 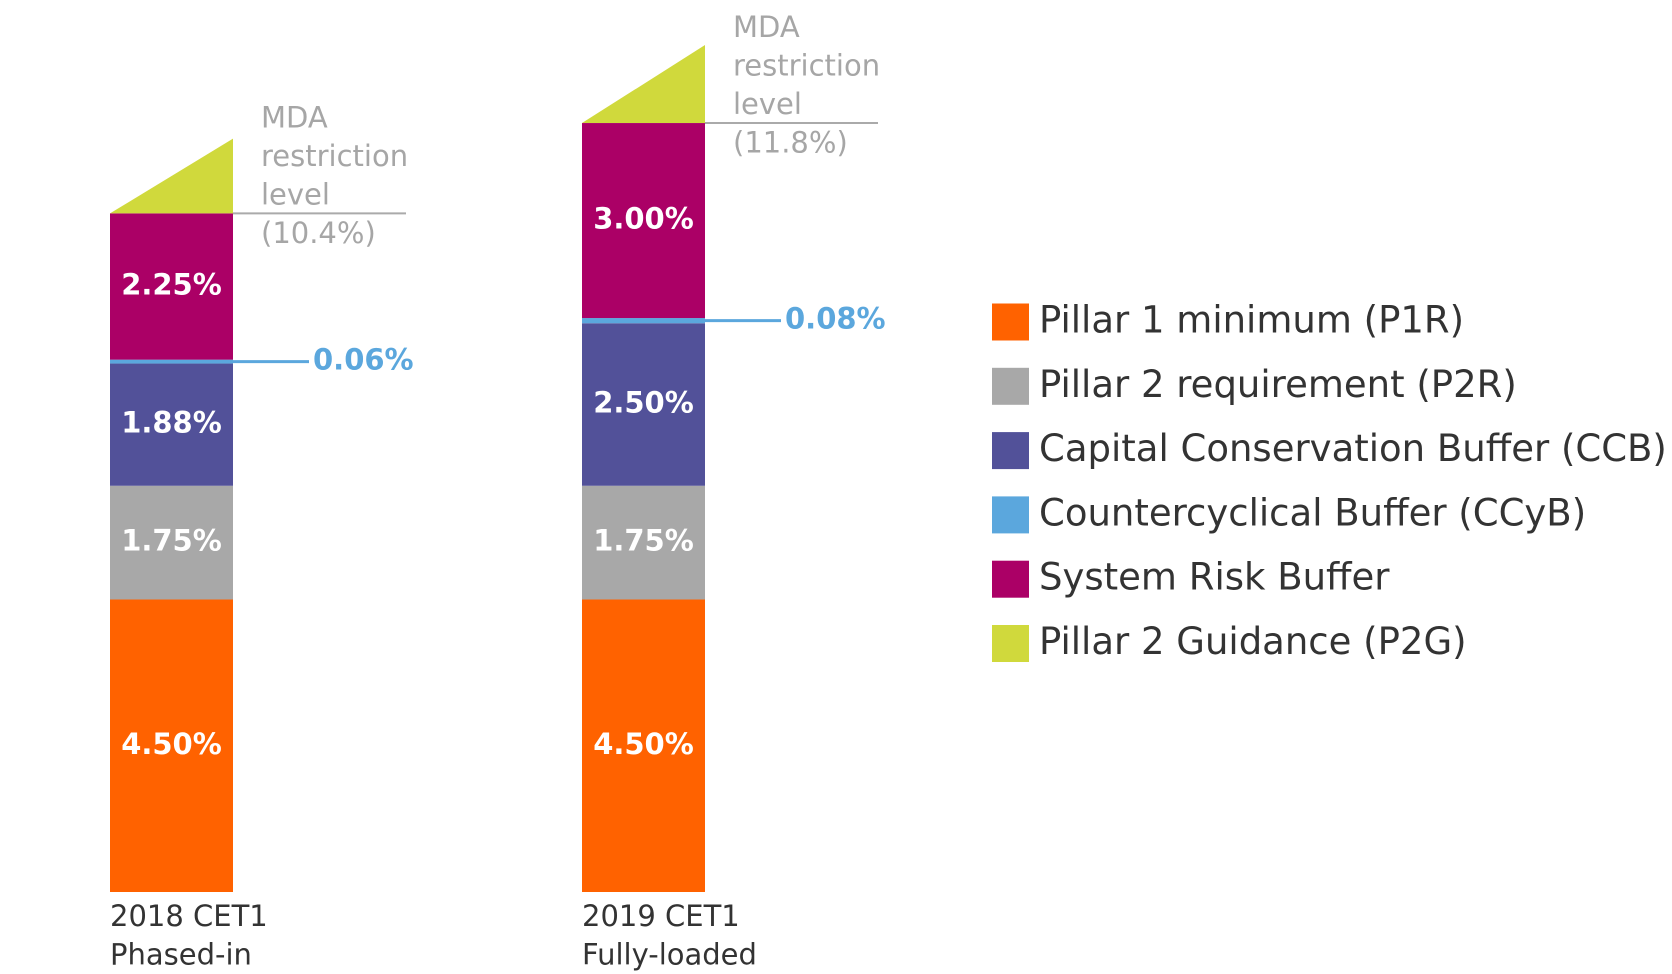 What do you see at coordinates (669, 955) in the screenshot?
I see `category-label: Fully-loaded` at bounding box center [669, 955].